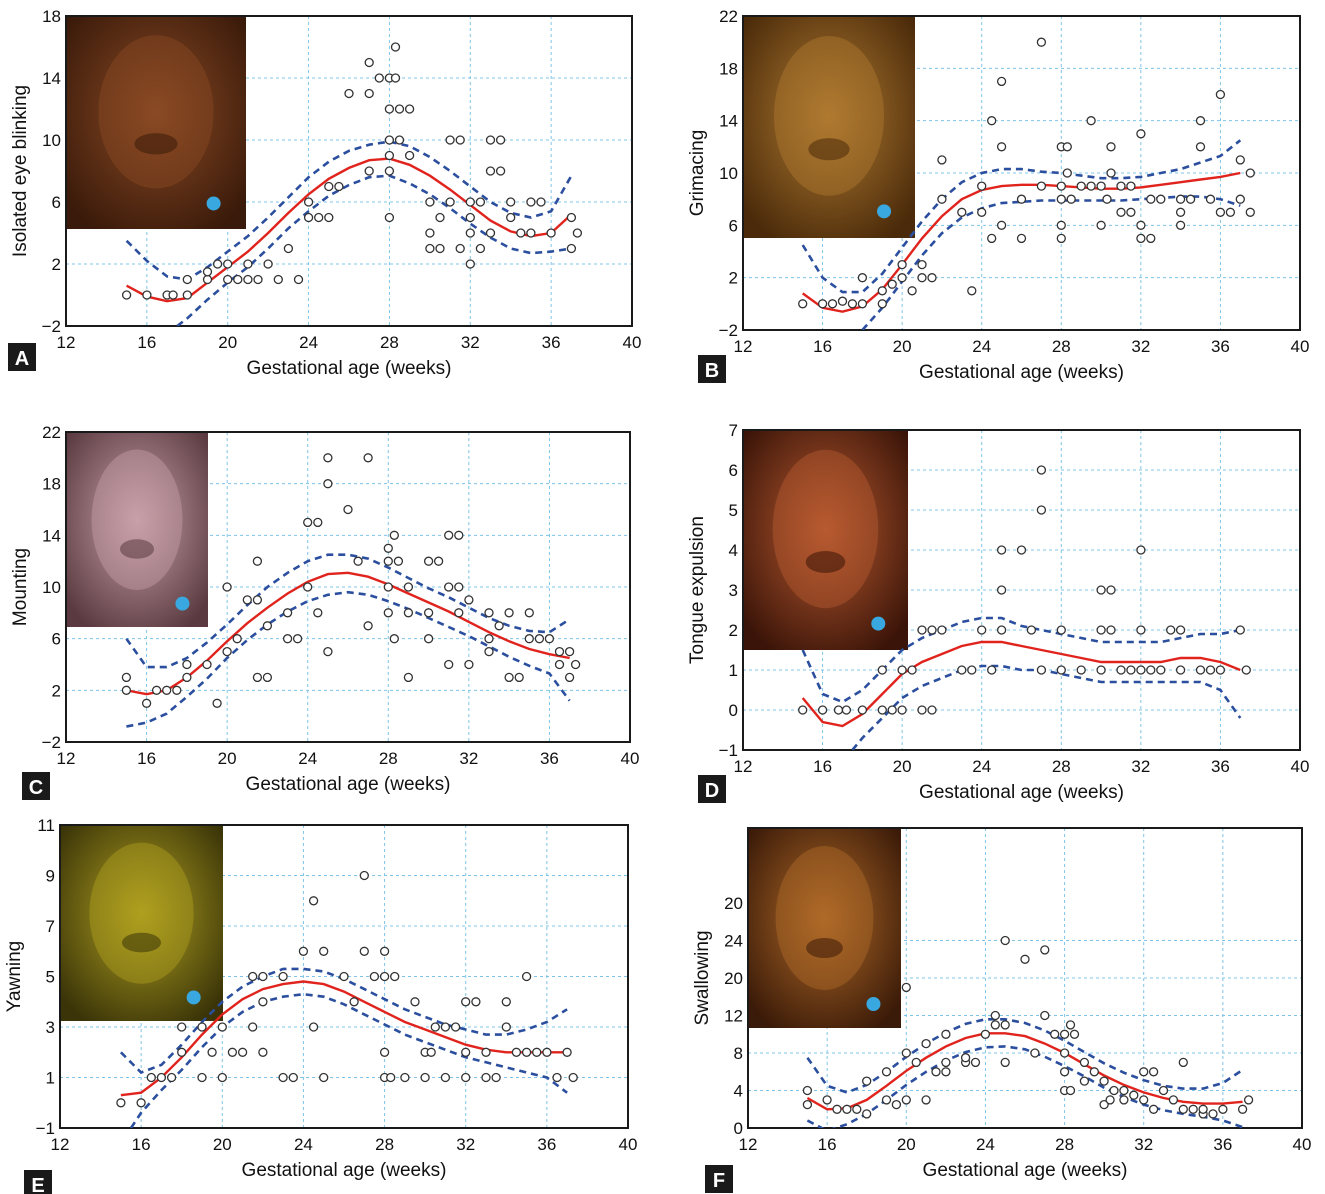 This screenshot has width=1325, height=1194. Describe the element at coordinates (738, 1091) in the screenshot. I see `y-tick-label: 4` at that location.